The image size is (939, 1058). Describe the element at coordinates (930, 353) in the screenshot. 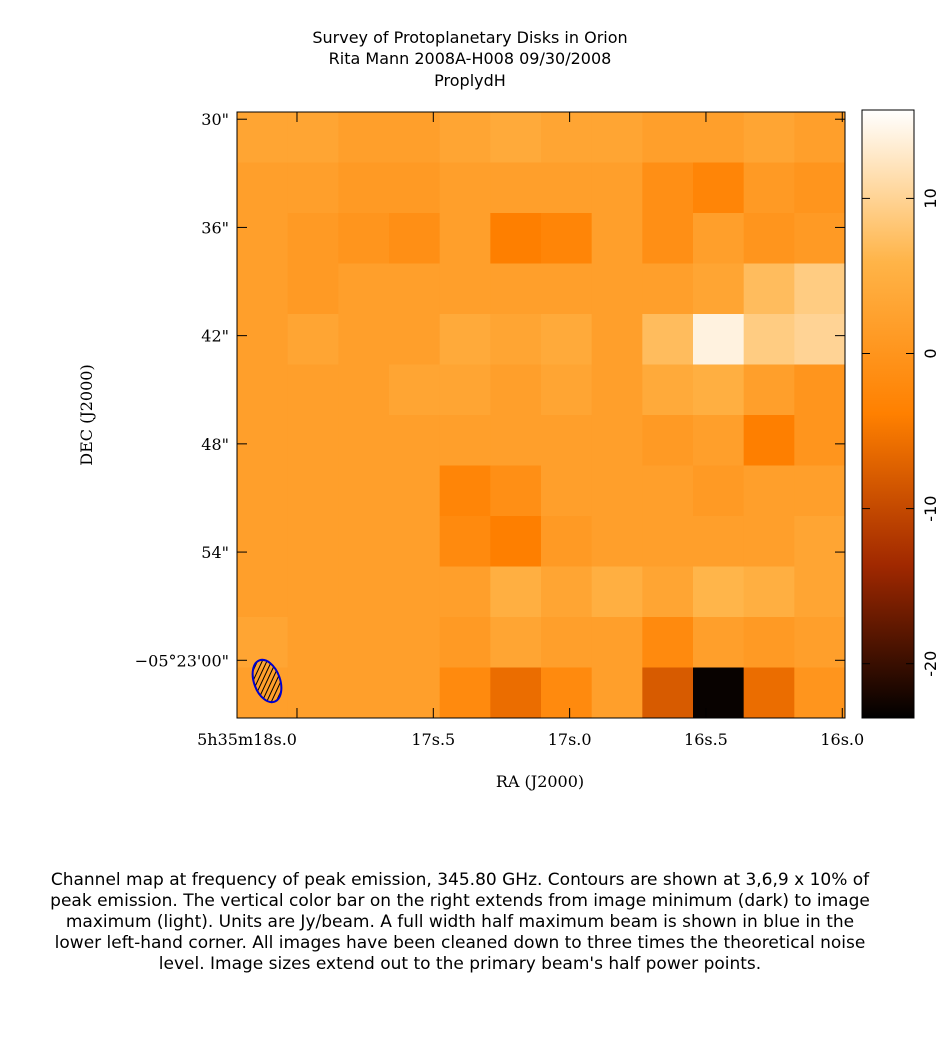

I see `colorbar-tick-label: 0` at that location.